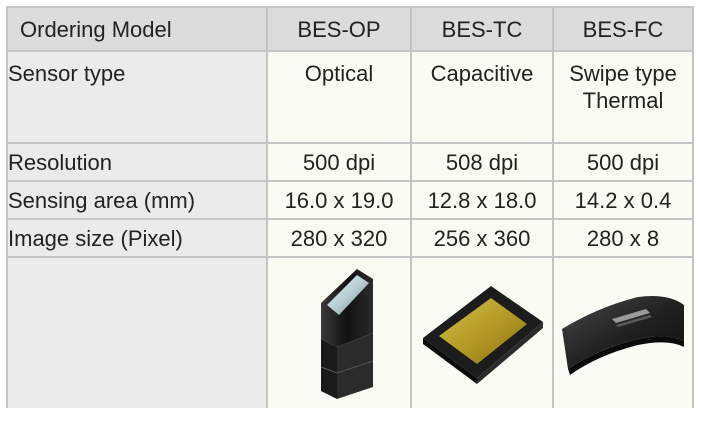 Image resolution: width=702 pixels, height=421 pixels. I want to click on cell-image-size-tc: 256 x 360, so click(482, 238).